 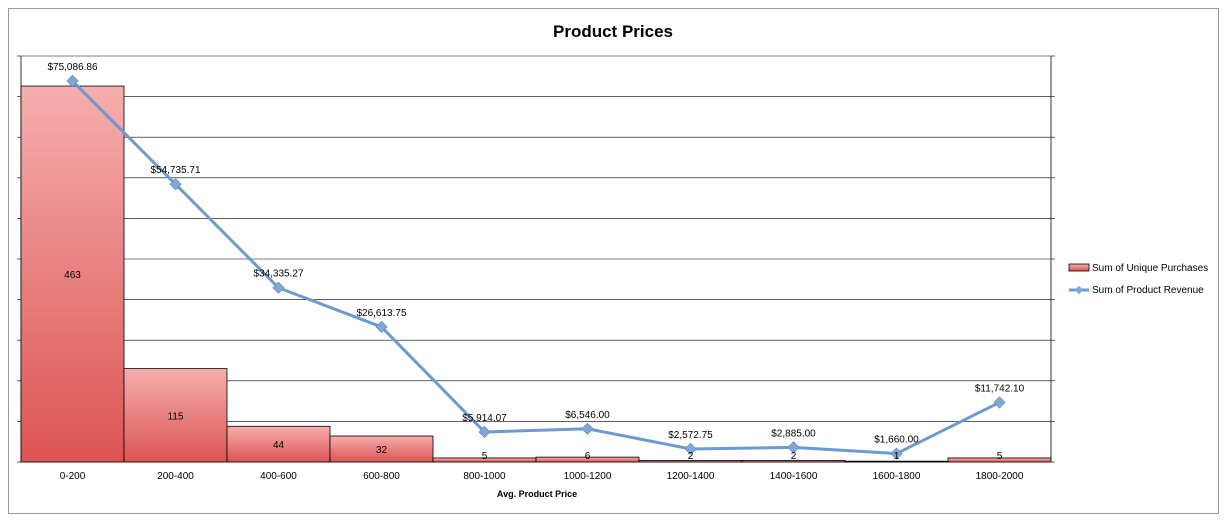 What do you see at coordinates (537, 494) in the screenshot?
I see `x-axis-title: Avg. Product Price` at bounding box center [537, 494].